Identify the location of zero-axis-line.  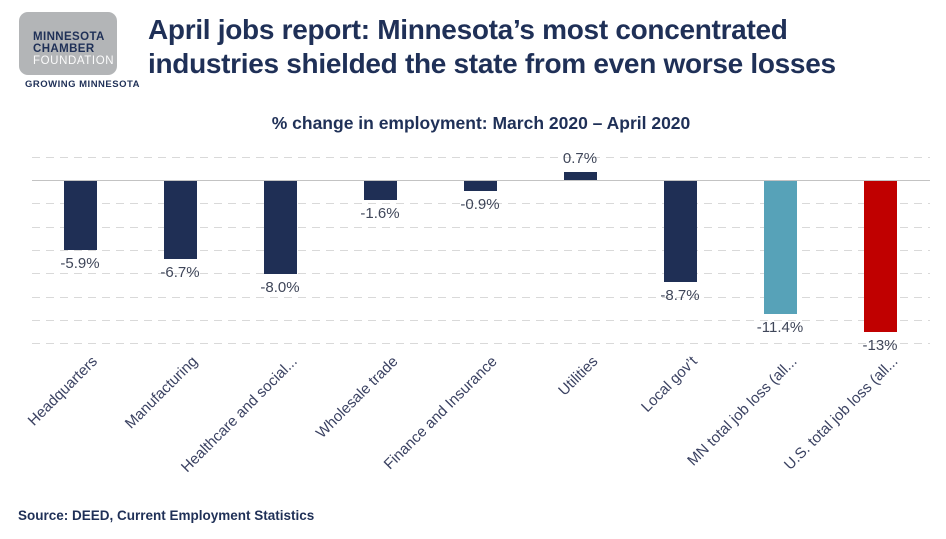
(481, 180).